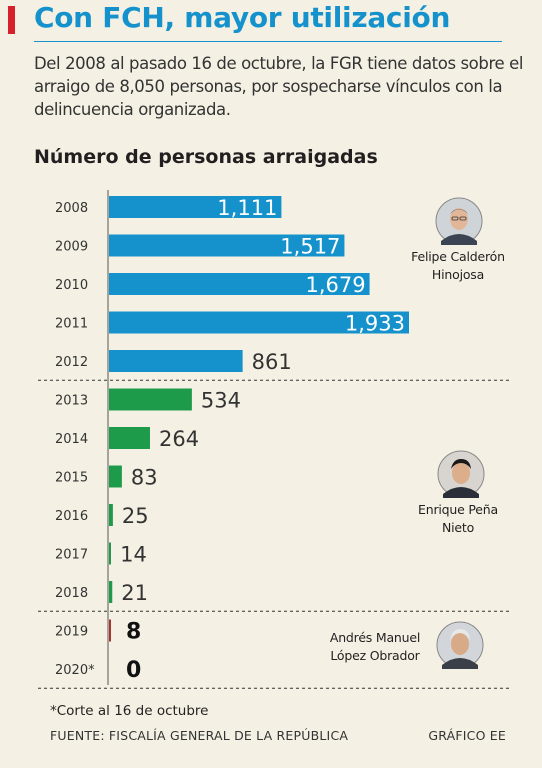 This screenshot has width=542, height=768. What do you see at coordinates (460, 645) in the screenshot?
I see `andres-manuel-lopez-obrador-portrait-icon` at bounding box center [460, 645].